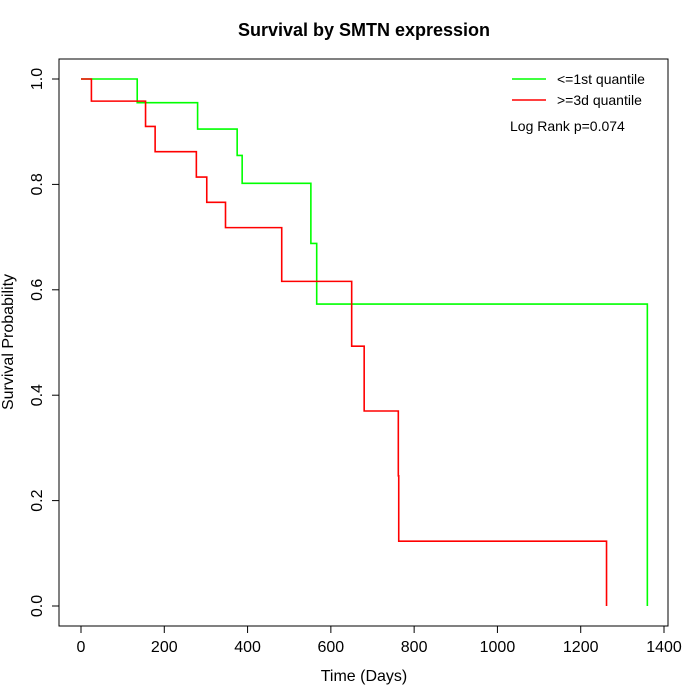 The image size is (700, 700). I want to click on y-tick-label: 0.8, so click(37, 184).